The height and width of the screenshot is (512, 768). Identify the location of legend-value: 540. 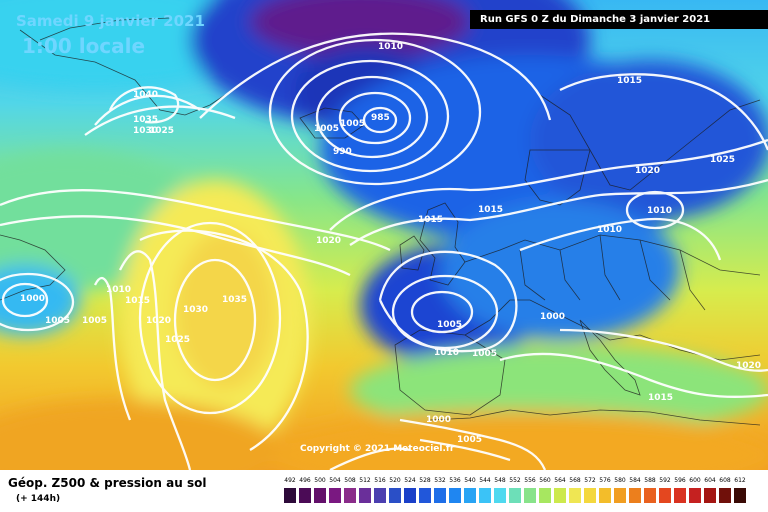
(470, 480).